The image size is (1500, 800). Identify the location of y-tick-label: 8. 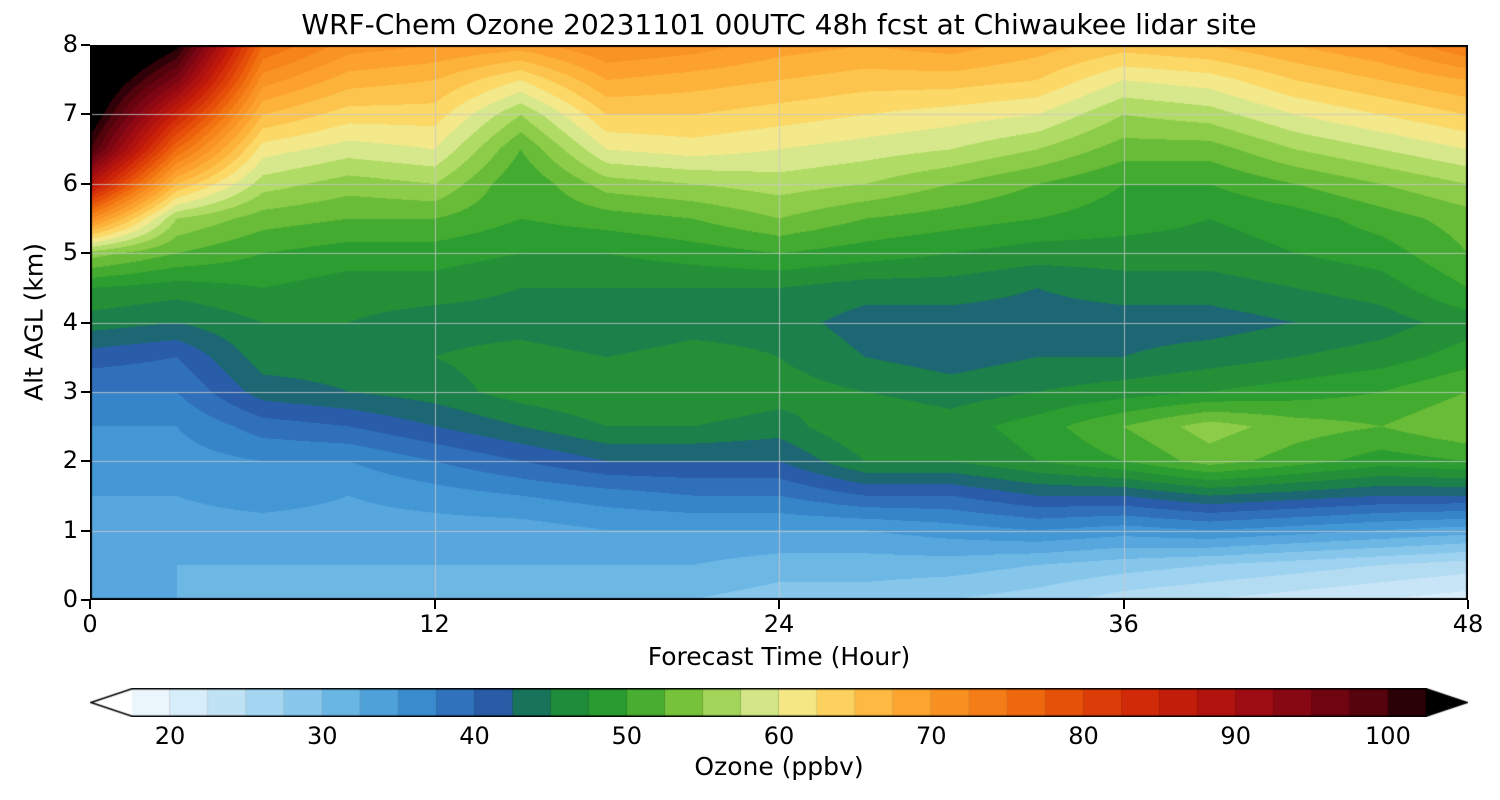
(70, 44).